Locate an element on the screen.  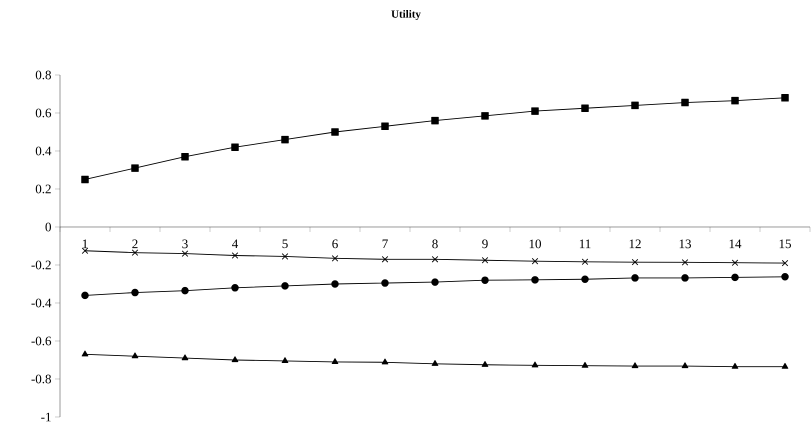
x-tick-label: 4 is located at coordinates (235, 244).